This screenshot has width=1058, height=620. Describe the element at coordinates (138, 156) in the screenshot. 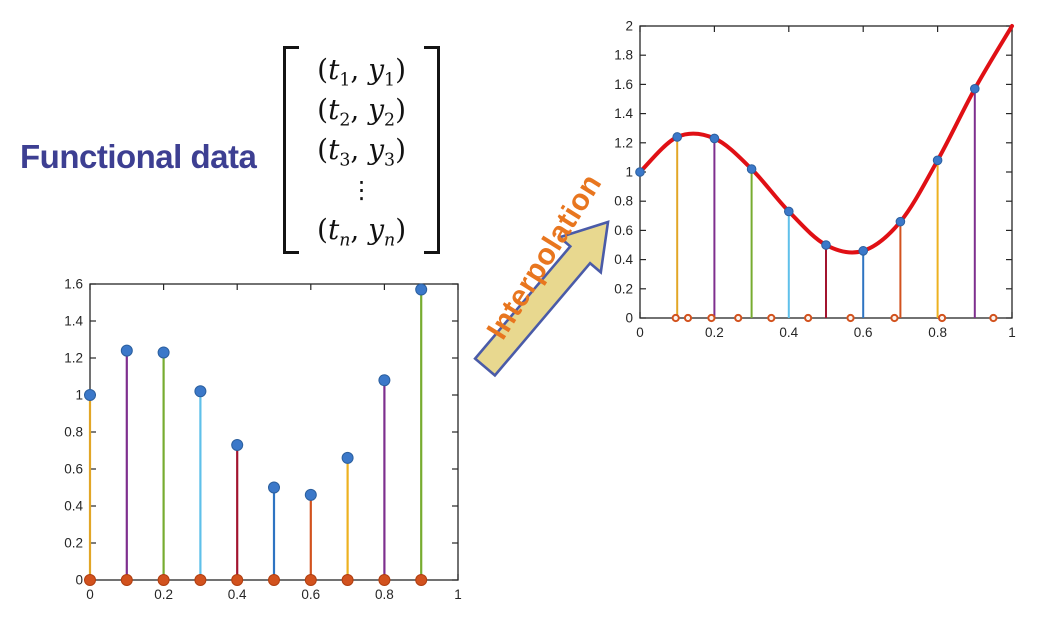

I see `page-title: Functional data` at that location.